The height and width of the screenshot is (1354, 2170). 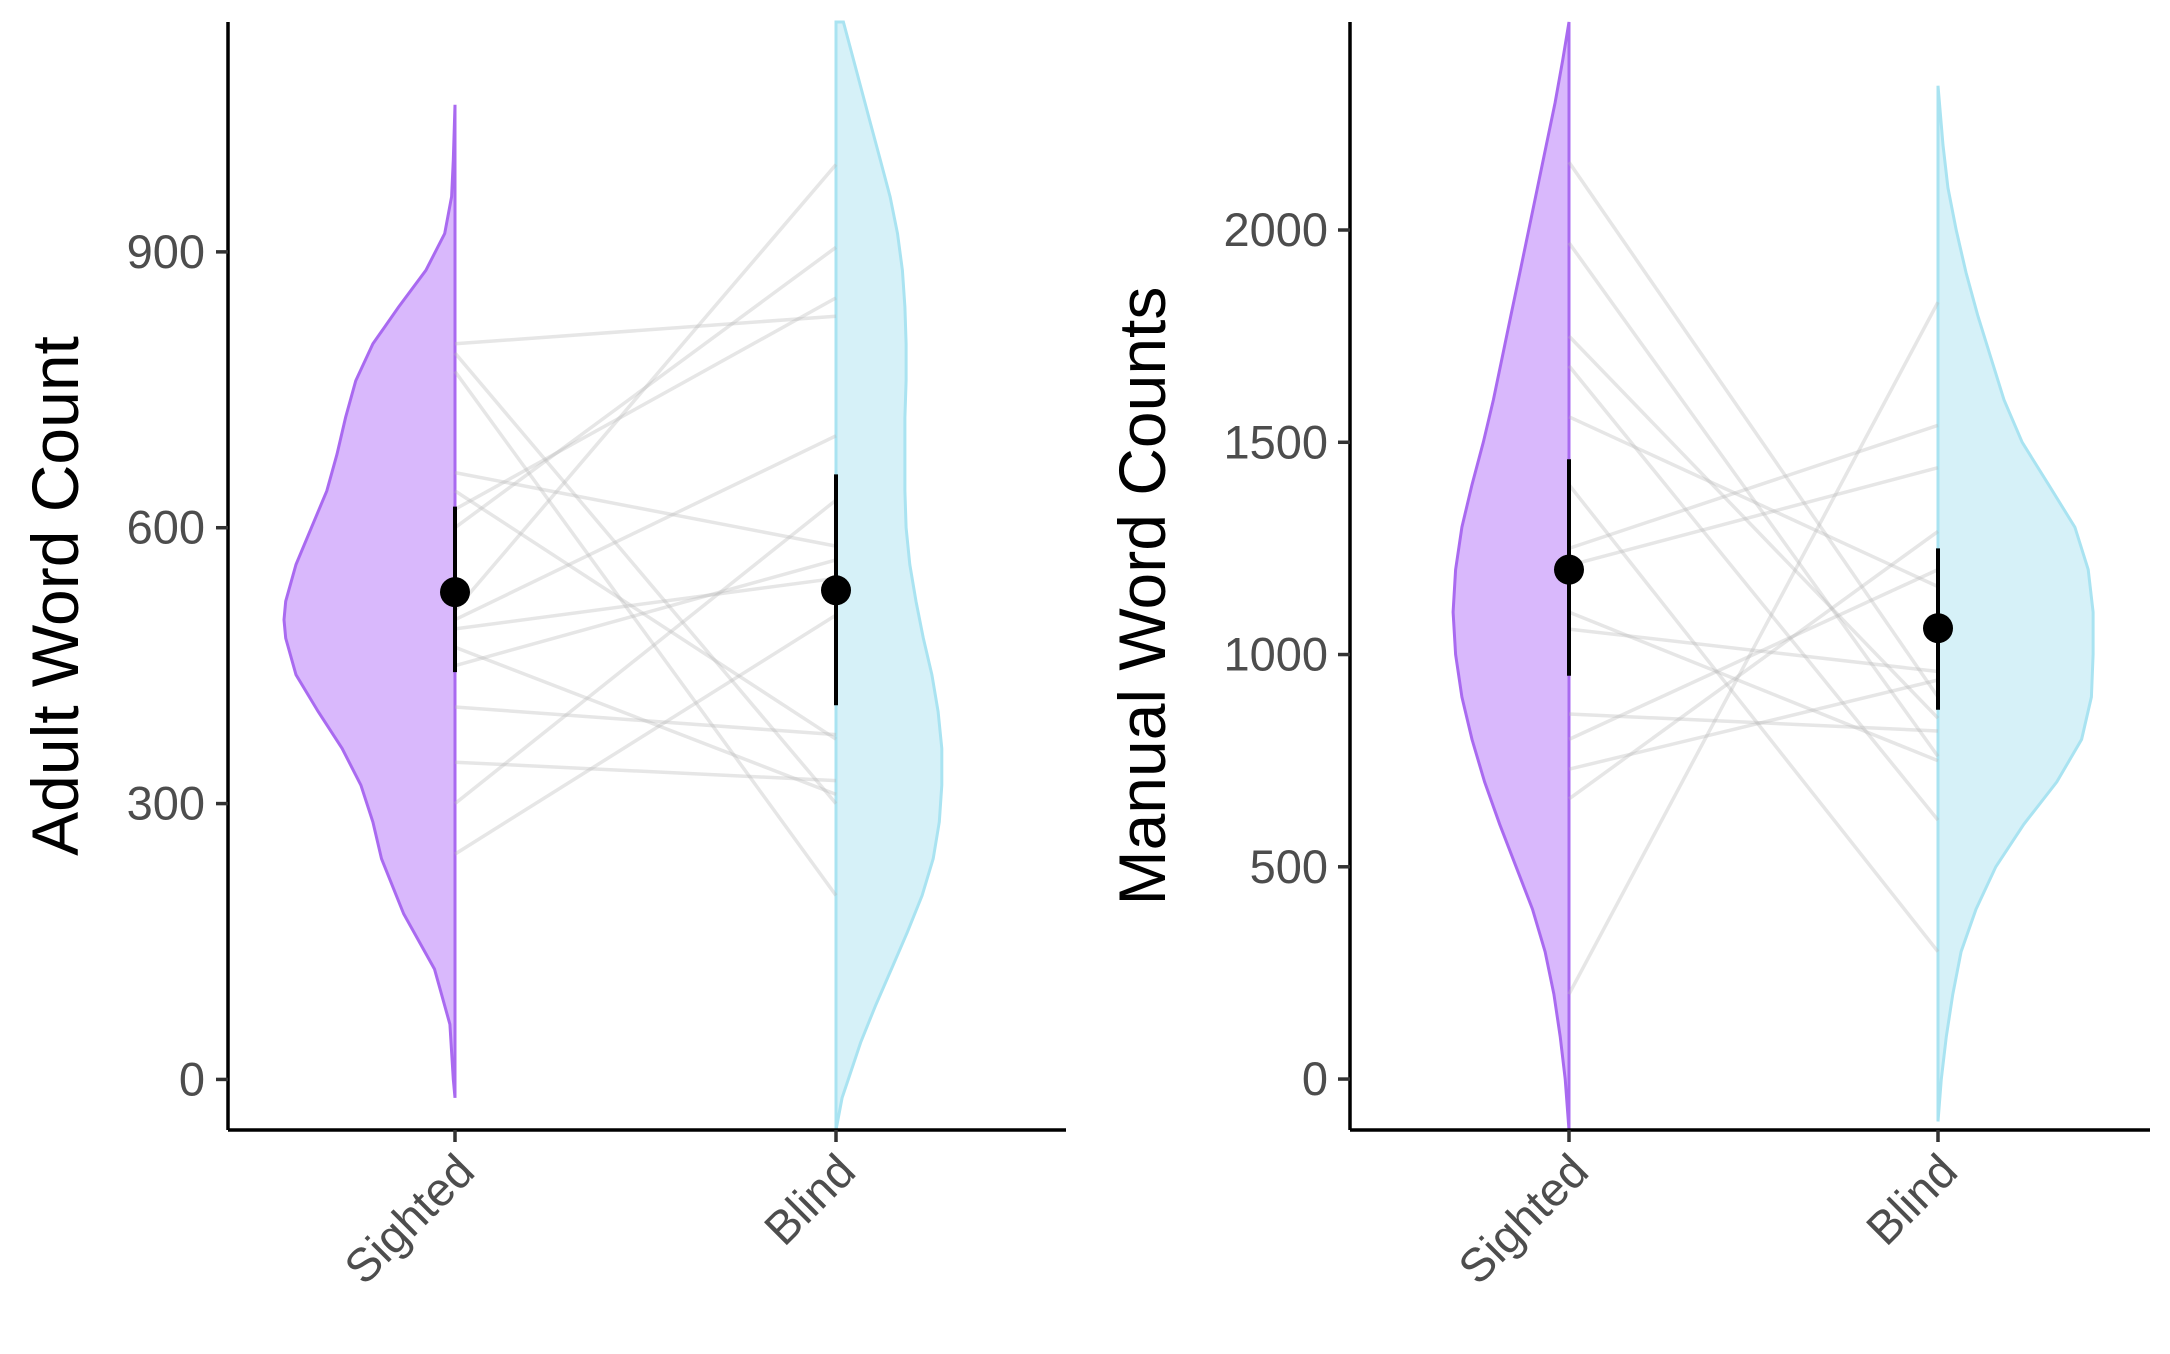 What do you see at coordinates (1275, 654) in the screenshot?
I see `y-tick-label: 1000` at bounding box center [1275, 654].